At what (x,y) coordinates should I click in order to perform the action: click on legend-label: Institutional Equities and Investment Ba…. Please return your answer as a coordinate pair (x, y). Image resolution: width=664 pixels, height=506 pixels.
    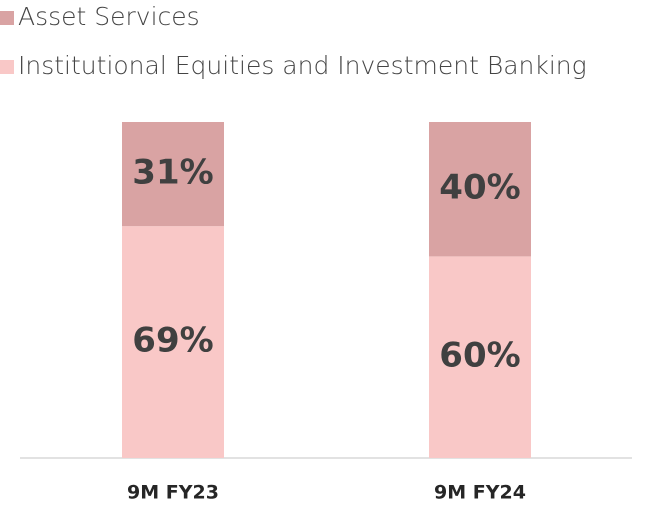
    Looking at the image, I should click on (302, 65).